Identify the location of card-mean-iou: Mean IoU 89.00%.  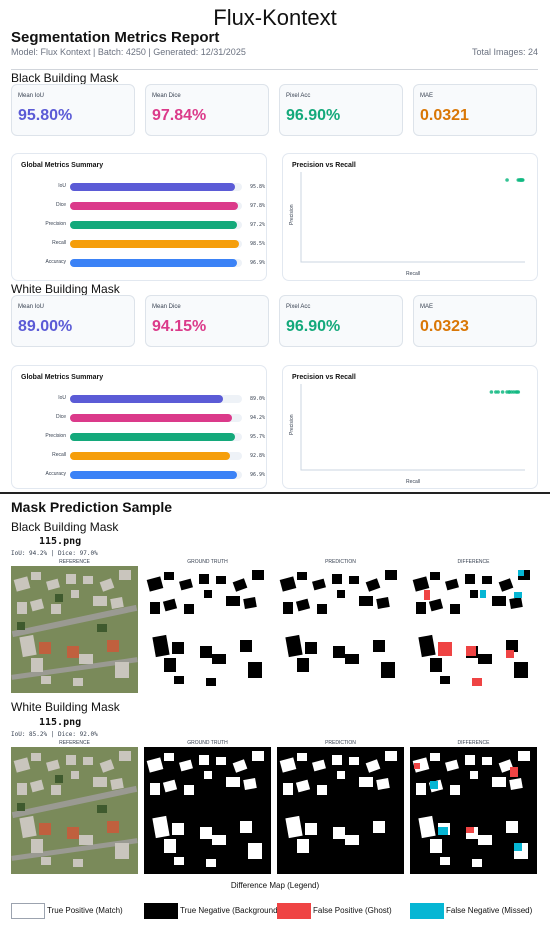
(73, 321).